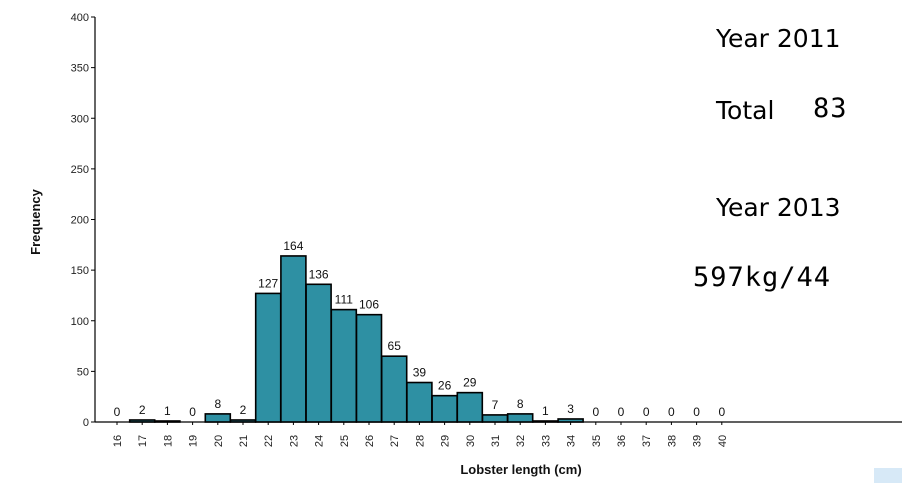 This screenshot has width=902, height=483. What do you see at coordinates (745, 110) in the screenshot?
I see `total-label: Total` at bounding box center [745, 110].